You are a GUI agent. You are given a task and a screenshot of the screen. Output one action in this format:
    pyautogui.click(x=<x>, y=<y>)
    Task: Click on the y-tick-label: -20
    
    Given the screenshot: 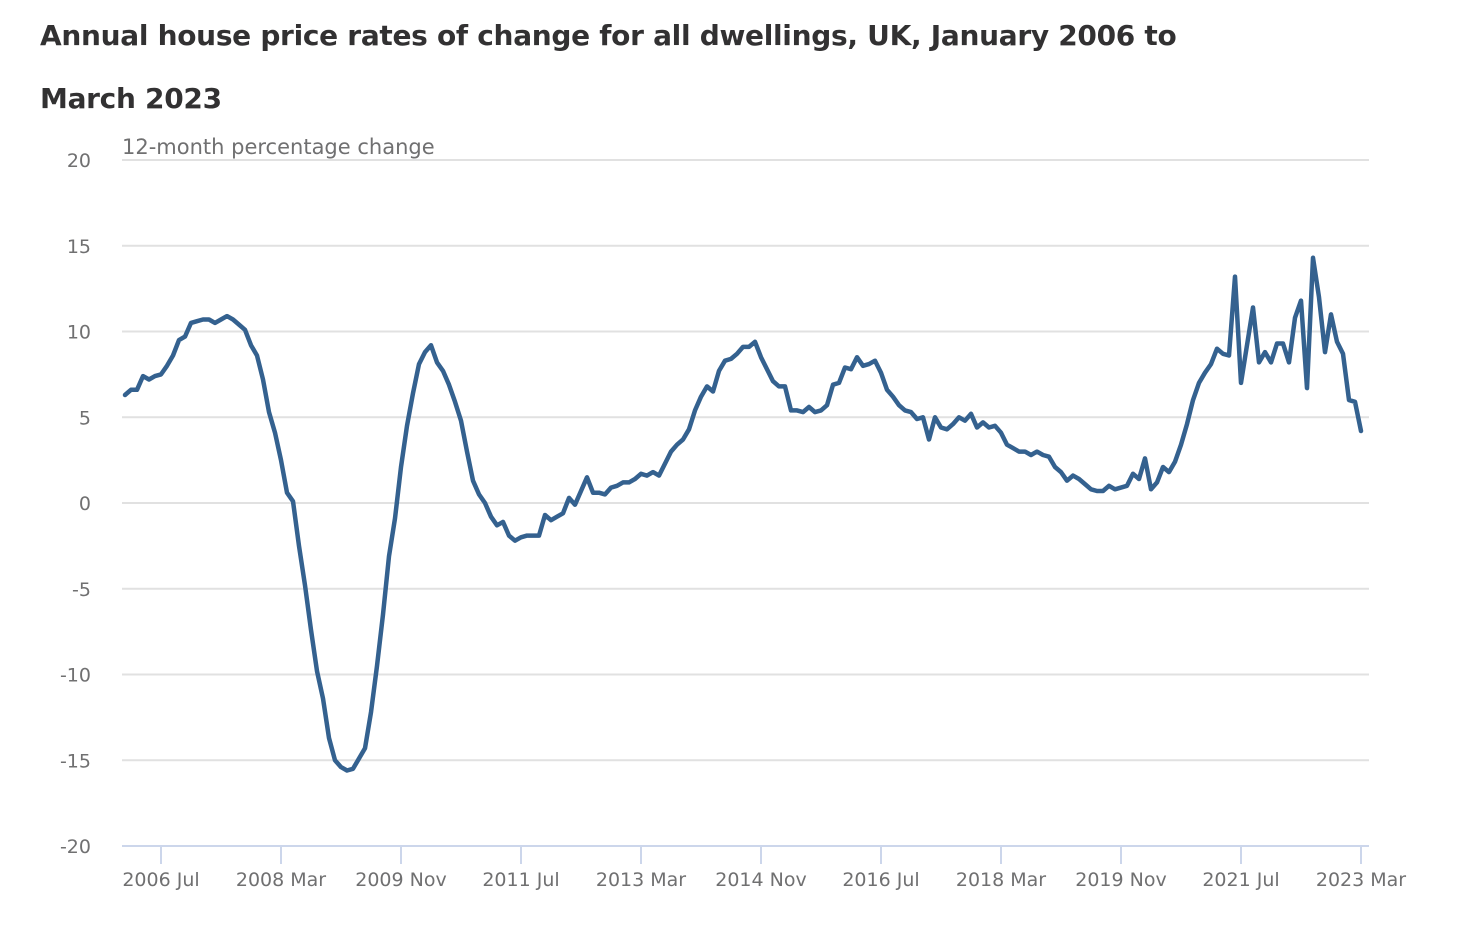 What is the action you would take?
    pyautogui.click(x=75, y=847)
    